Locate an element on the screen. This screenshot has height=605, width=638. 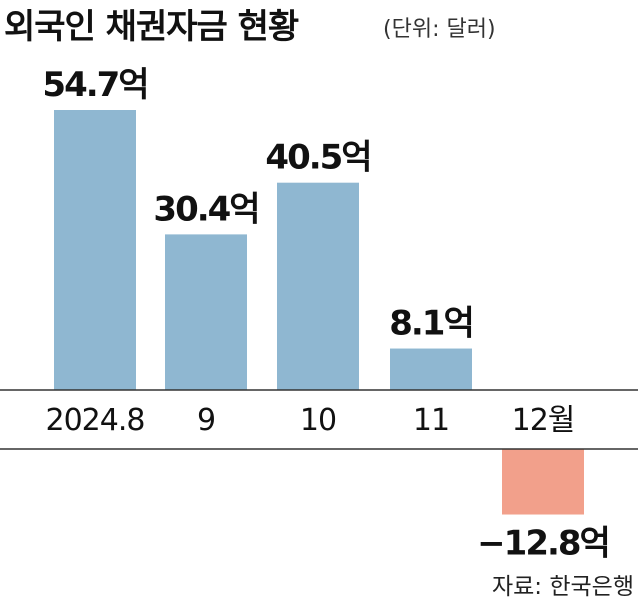
source-label: 자료: 한국은행 is located at coordinates (563, 587).